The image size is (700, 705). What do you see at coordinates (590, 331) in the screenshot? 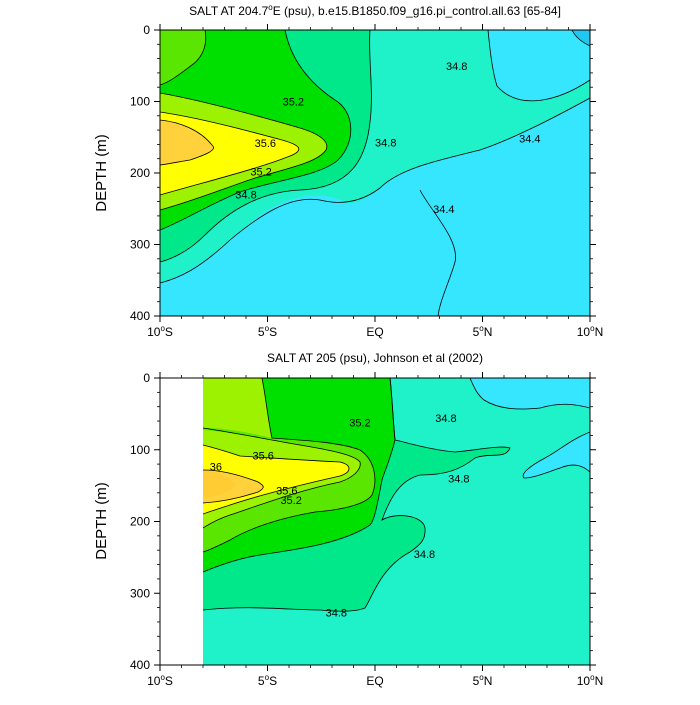
I see `top-xtick-label-4: 10oN` at bounding box center [590, 331].